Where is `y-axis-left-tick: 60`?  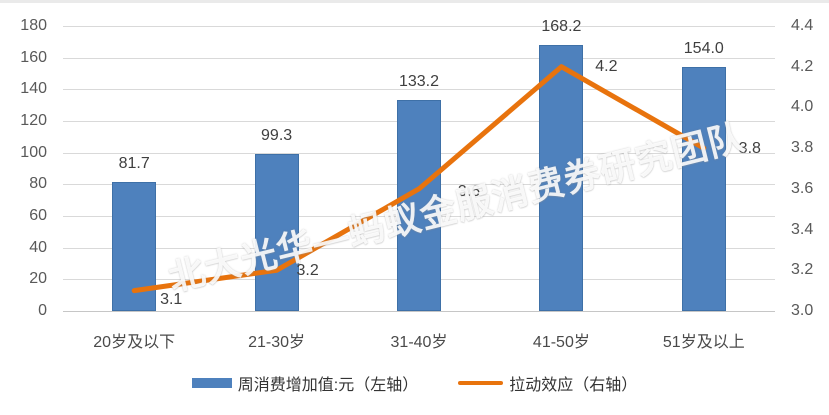 y-axis-left-tick: 60 is located at coordinates (38, 215).